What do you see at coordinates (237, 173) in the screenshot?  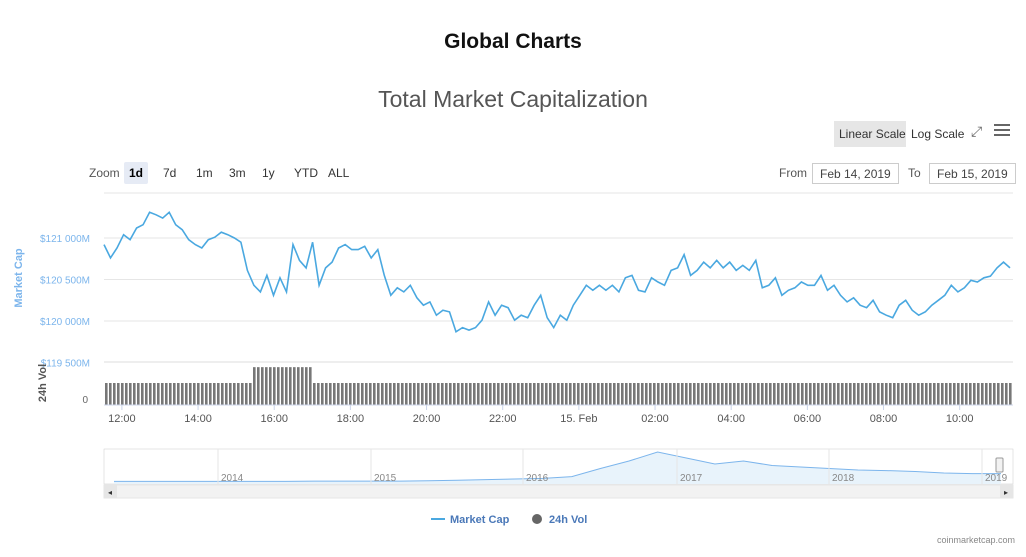 I see `zoom-3m-button: 3m` at bounding box center [237, 173].